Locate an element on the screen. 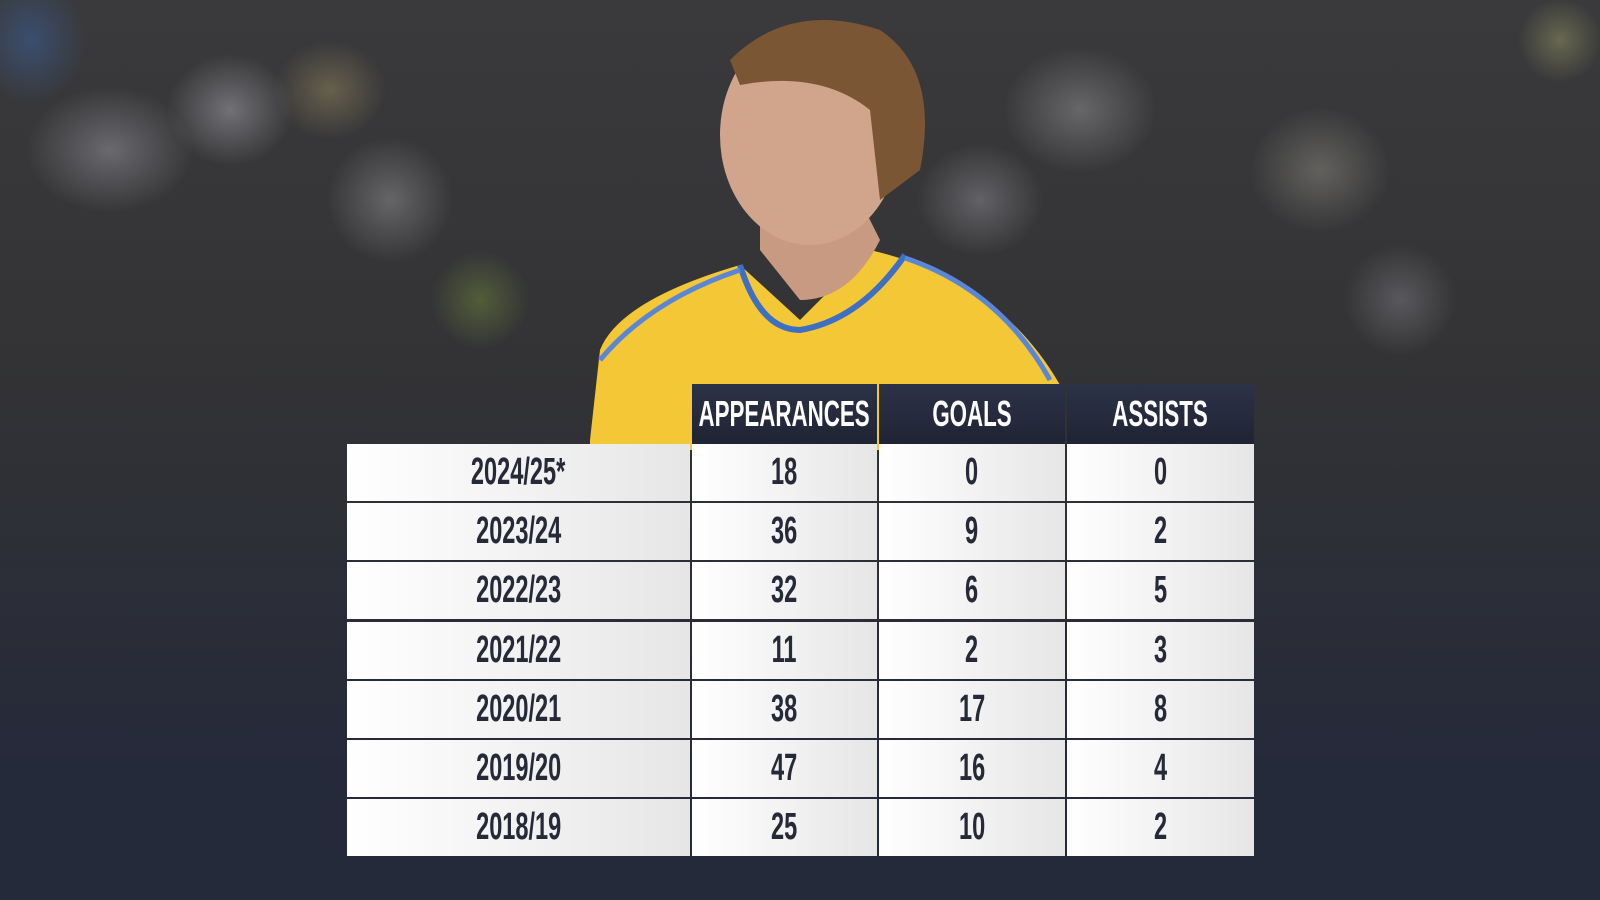 This screenshot has width=1600, height=900. cell-season: 2024/25* is located at coordinates (518, 472).